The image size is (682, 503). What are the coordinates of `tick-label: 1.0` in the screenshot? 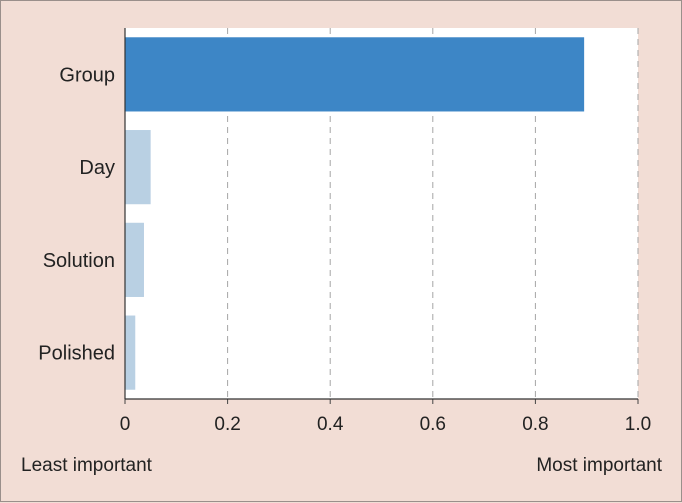 It's located at (638, 424).